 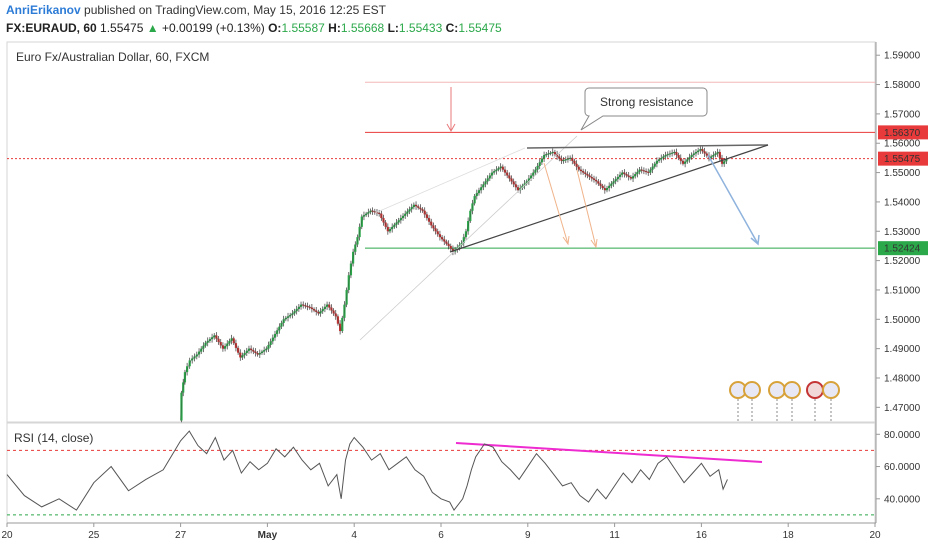 What do you see at coordinates (902, 378) in the screenshot?
I see `price-tick-label-1: 1.48000` at bounding box center [902, 378].